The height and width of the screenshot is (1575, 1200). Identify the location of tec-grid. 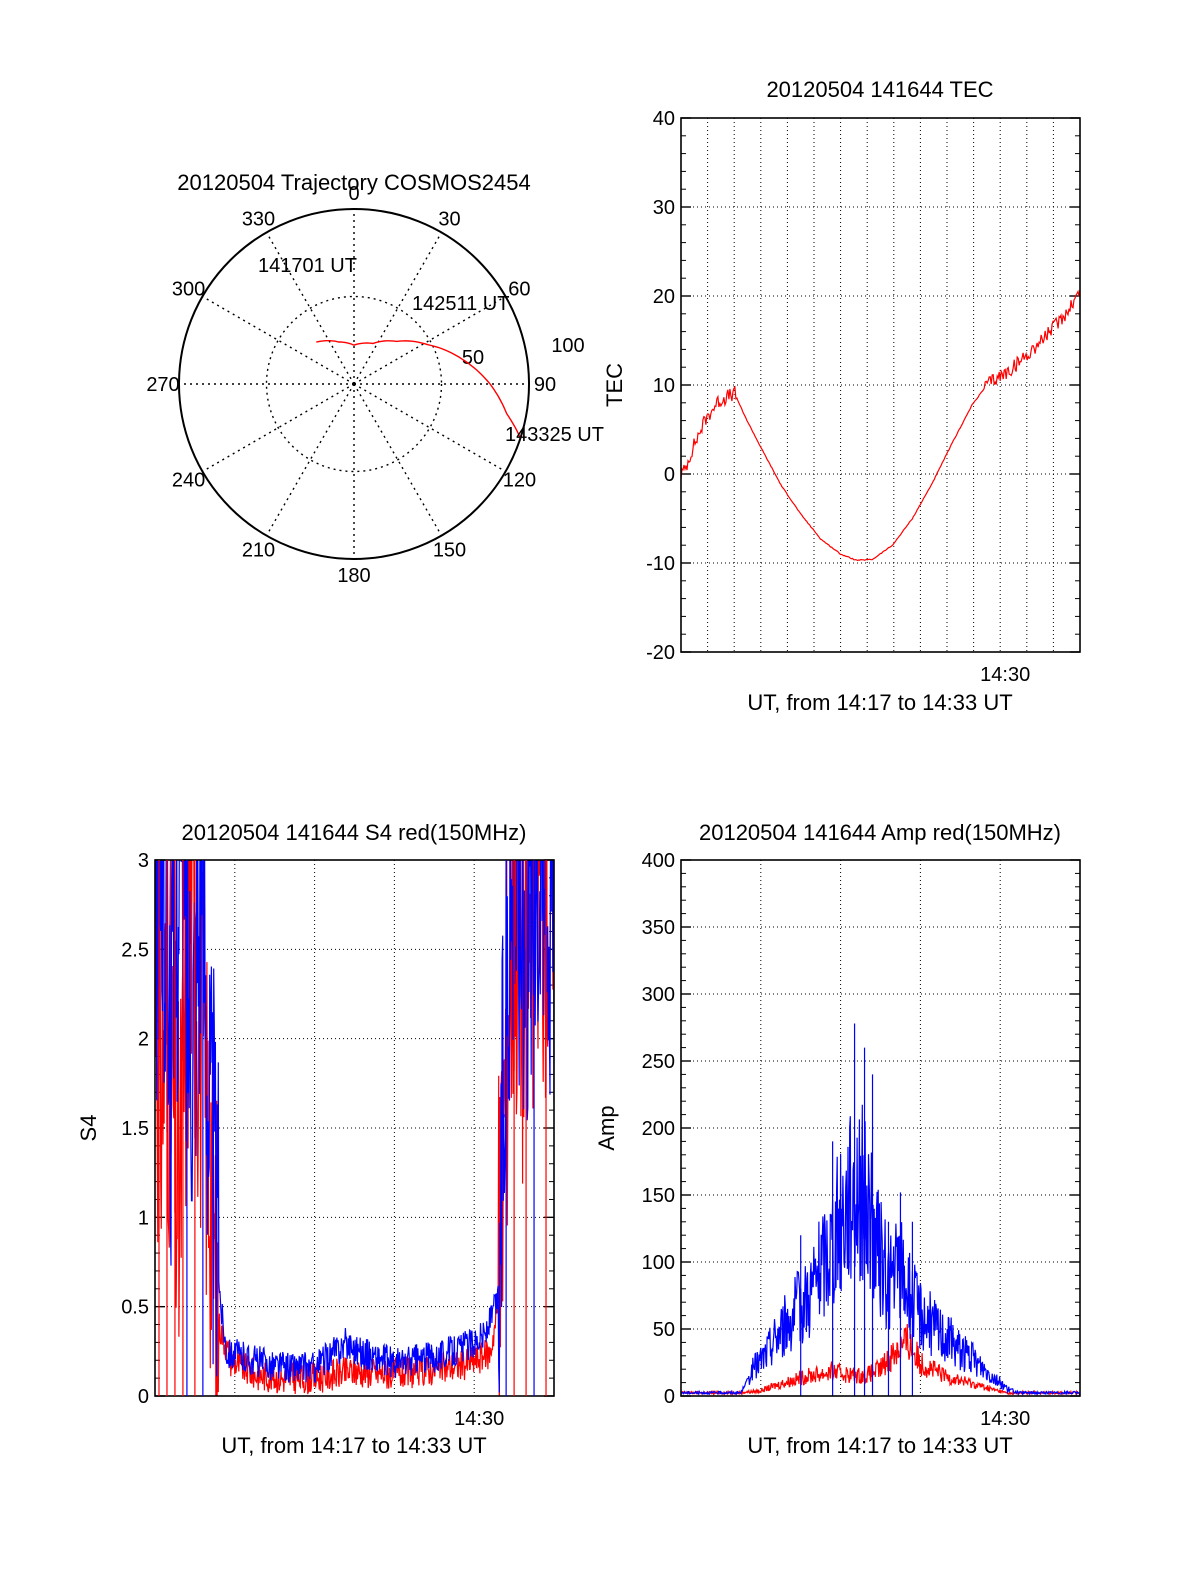
(880, 385).